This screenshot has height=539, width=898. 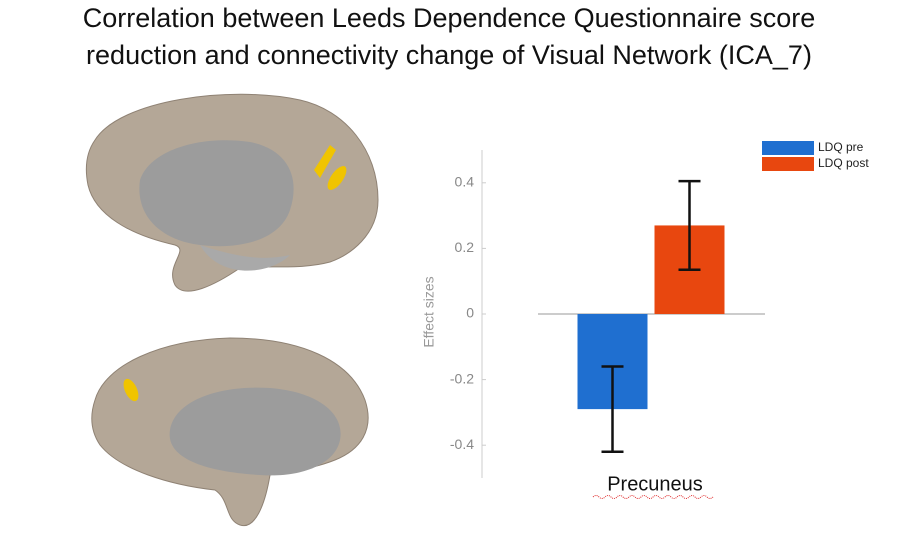 I want to click on legend-label: LDQ post, so click(x=843, y=163).